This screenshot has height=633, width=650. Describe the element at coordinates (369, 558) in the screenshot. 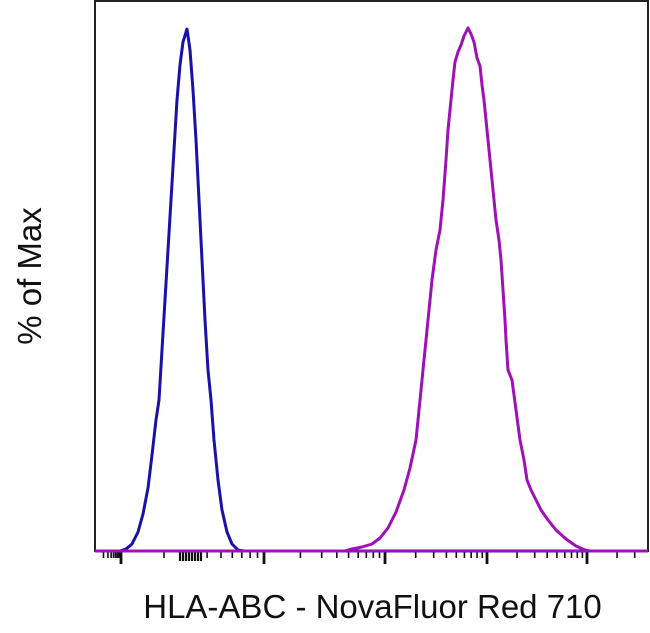

I see `x-axis-ticks` at that location.